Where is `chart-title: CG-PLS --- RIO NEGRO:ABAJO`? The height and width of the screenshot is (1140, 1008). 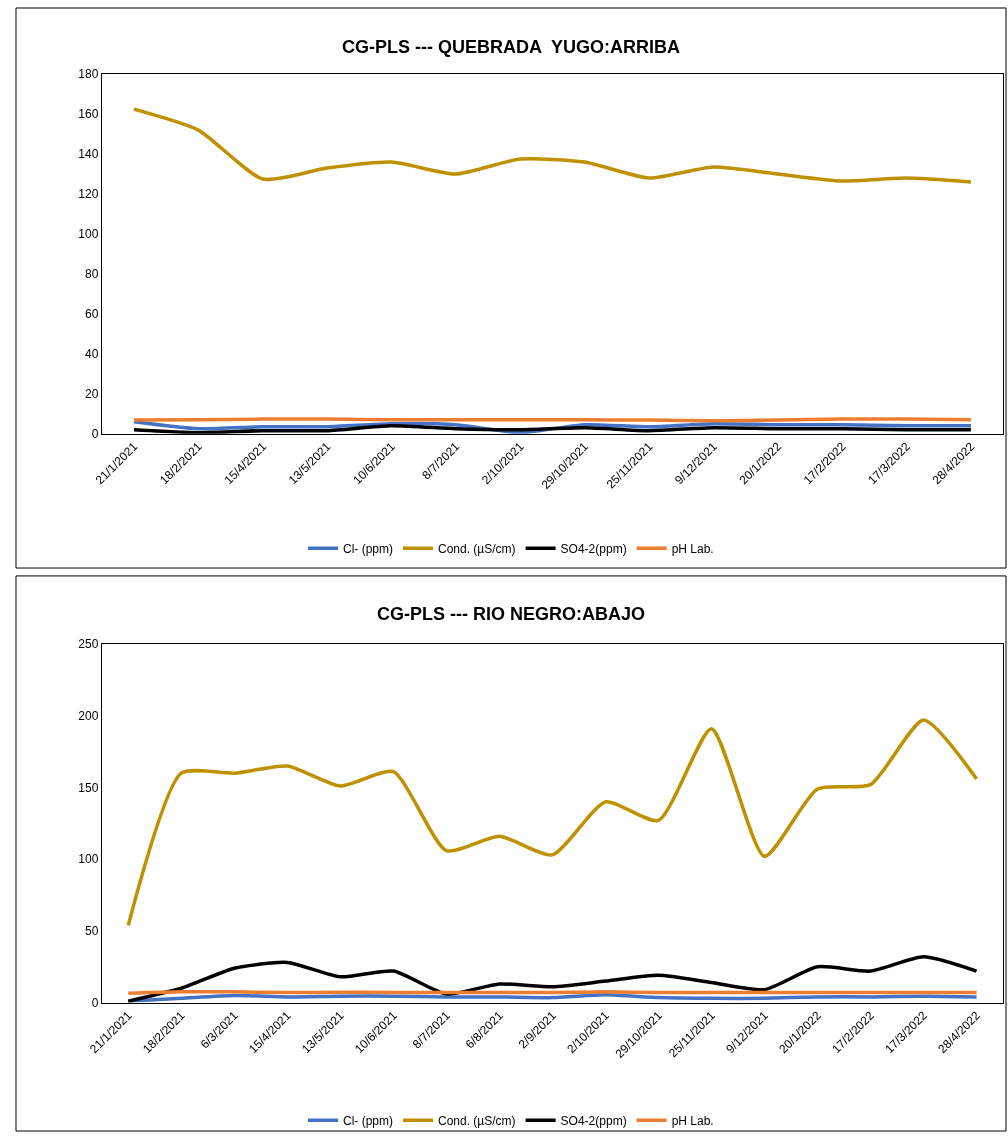
chart-title: CG-PLS --- RIO NEGRO:ABAJO is located at coordinates (511, 614).